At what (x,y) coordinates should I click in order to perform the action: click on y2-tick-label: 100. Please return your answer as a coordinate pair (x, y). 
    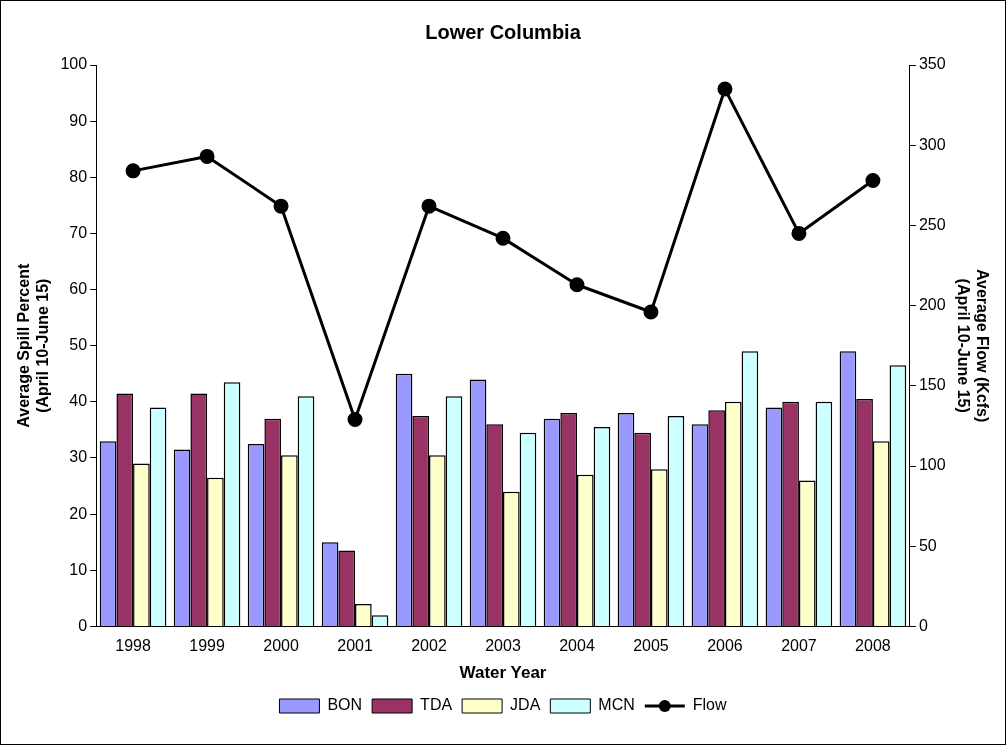
    Looking at the image, I should click on (932, 465).